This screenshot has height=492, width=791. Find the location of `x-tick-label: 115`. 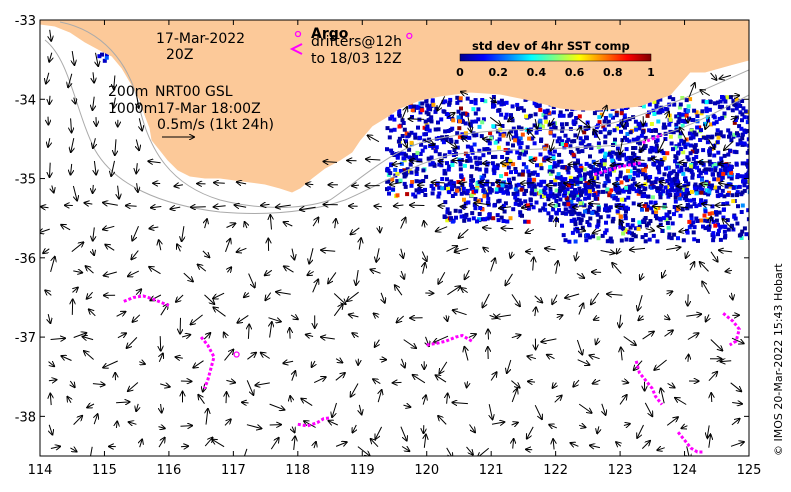

x-tick-label: 115 is located at coordinates (104, 470).